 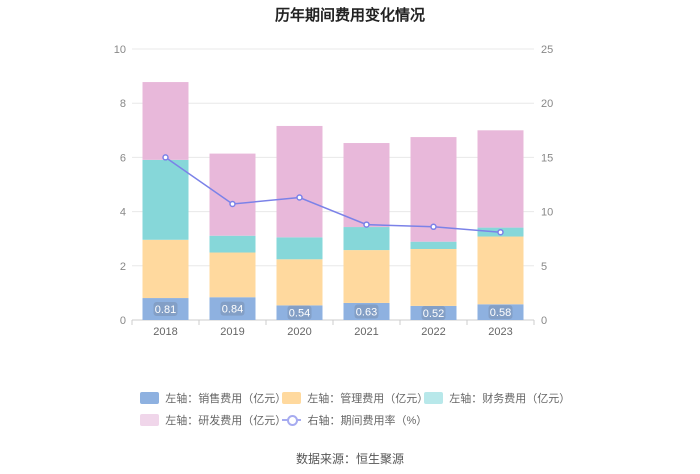 What do you see at coordinates (544, 321) in the screenshot?
I see `right-axis-tick-label: 0` at bounding box center [544, 321].